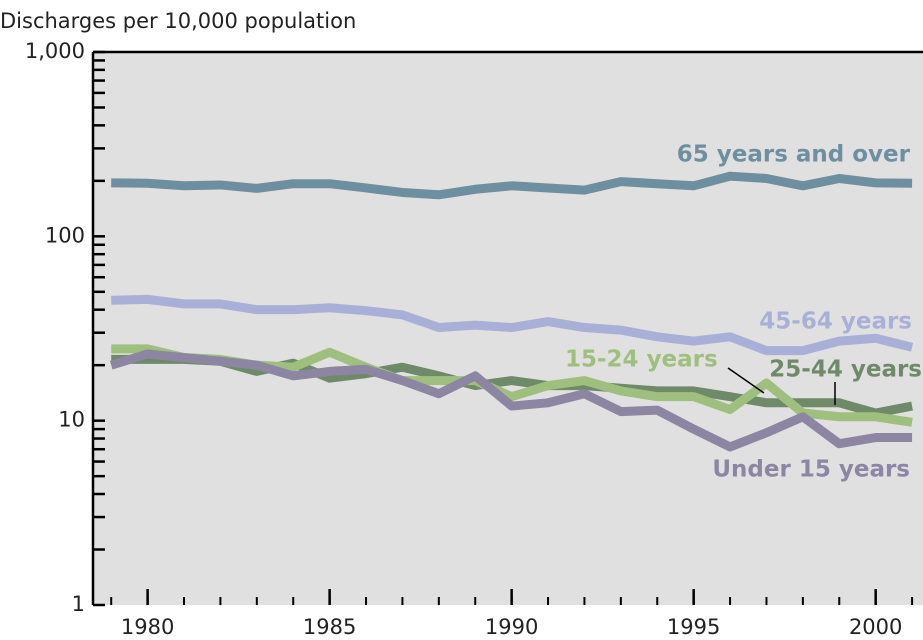 The width and height of the screenshot is (923, 640). I want to click on y-tick-label: 10, so click(71, 420).